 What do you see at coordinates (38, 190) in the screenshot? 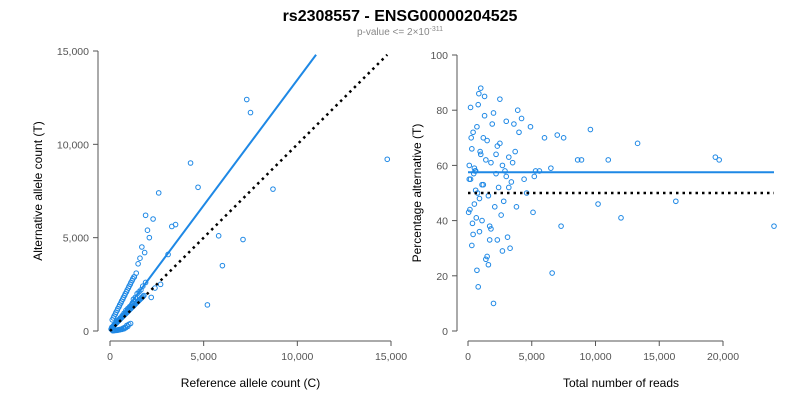
I see `left-y-axis-label: Alternative allele count (T)` at bounding box center [38, 190].